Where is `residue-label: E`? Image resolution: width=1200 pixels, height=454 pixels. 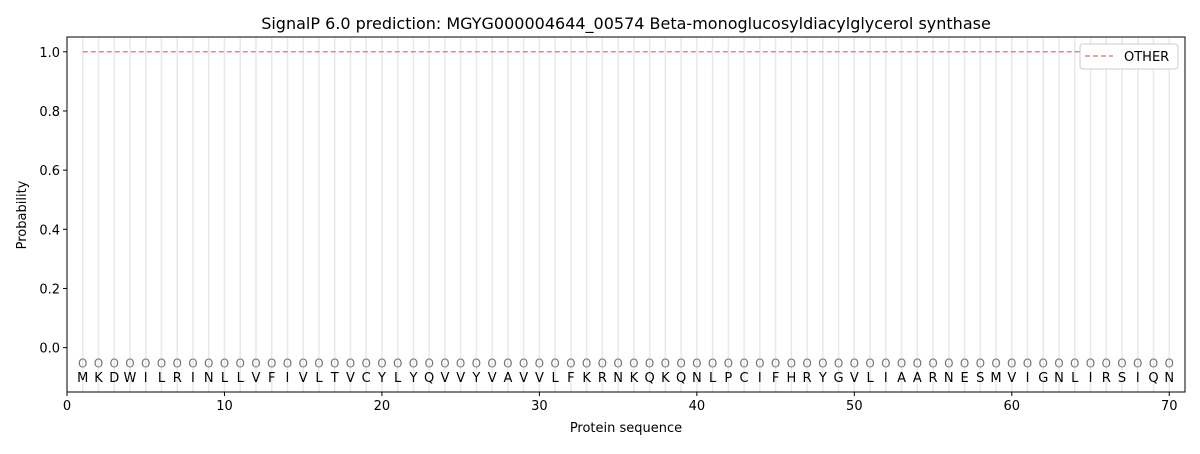
residue-label: E is located at coordinates (964, 378).